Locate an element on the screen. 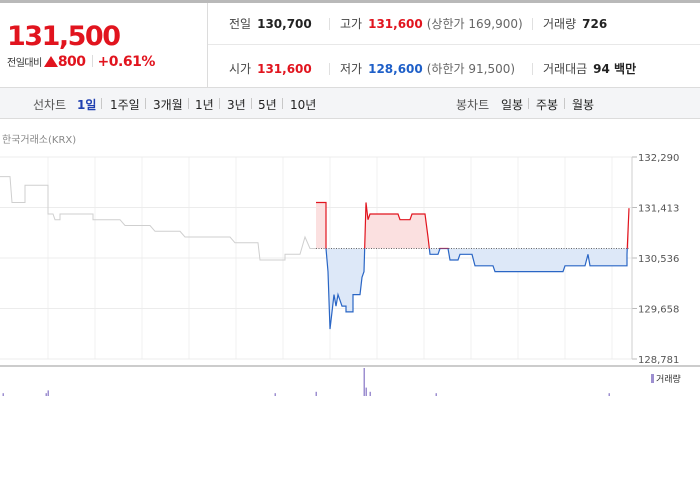  price-change: 전일대비 800 +0.61% is located at coordinates (81, 62).